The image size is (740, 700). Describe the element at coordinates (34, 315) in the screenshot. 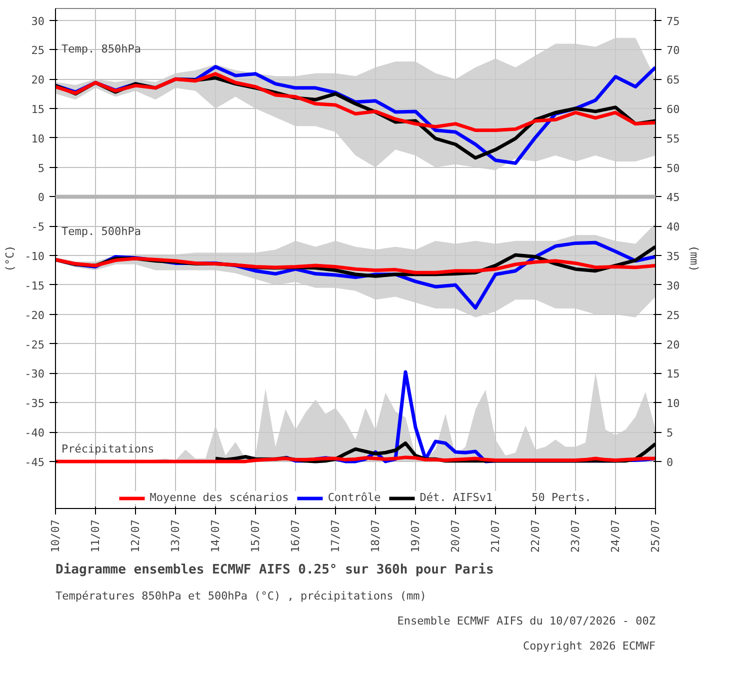

I see `y-tick-label: -20` at that location.